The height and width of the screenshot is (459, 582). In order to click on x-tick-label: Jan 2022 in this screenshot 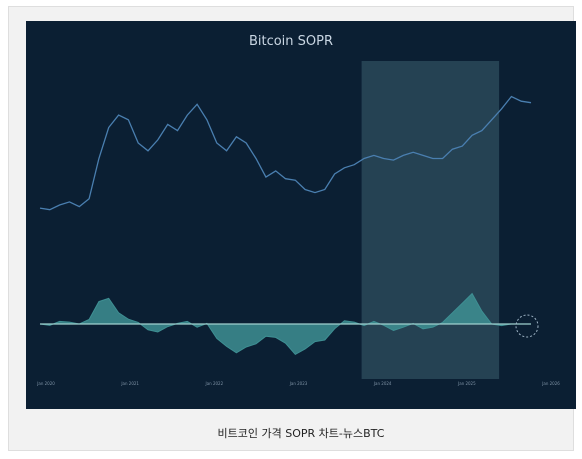, I will do `click(214, 383)`.